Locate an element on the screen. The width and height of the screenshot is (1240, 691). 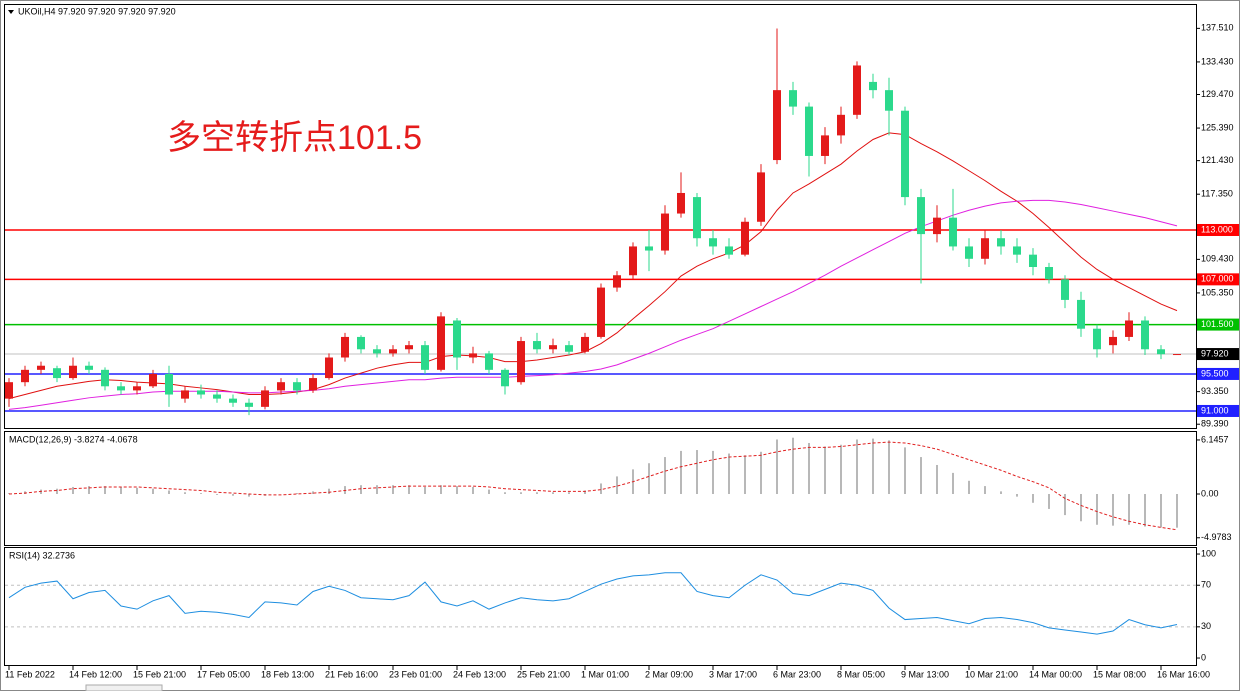
y-tick-label: -4.9783 is located at coordinates (1216, 537).